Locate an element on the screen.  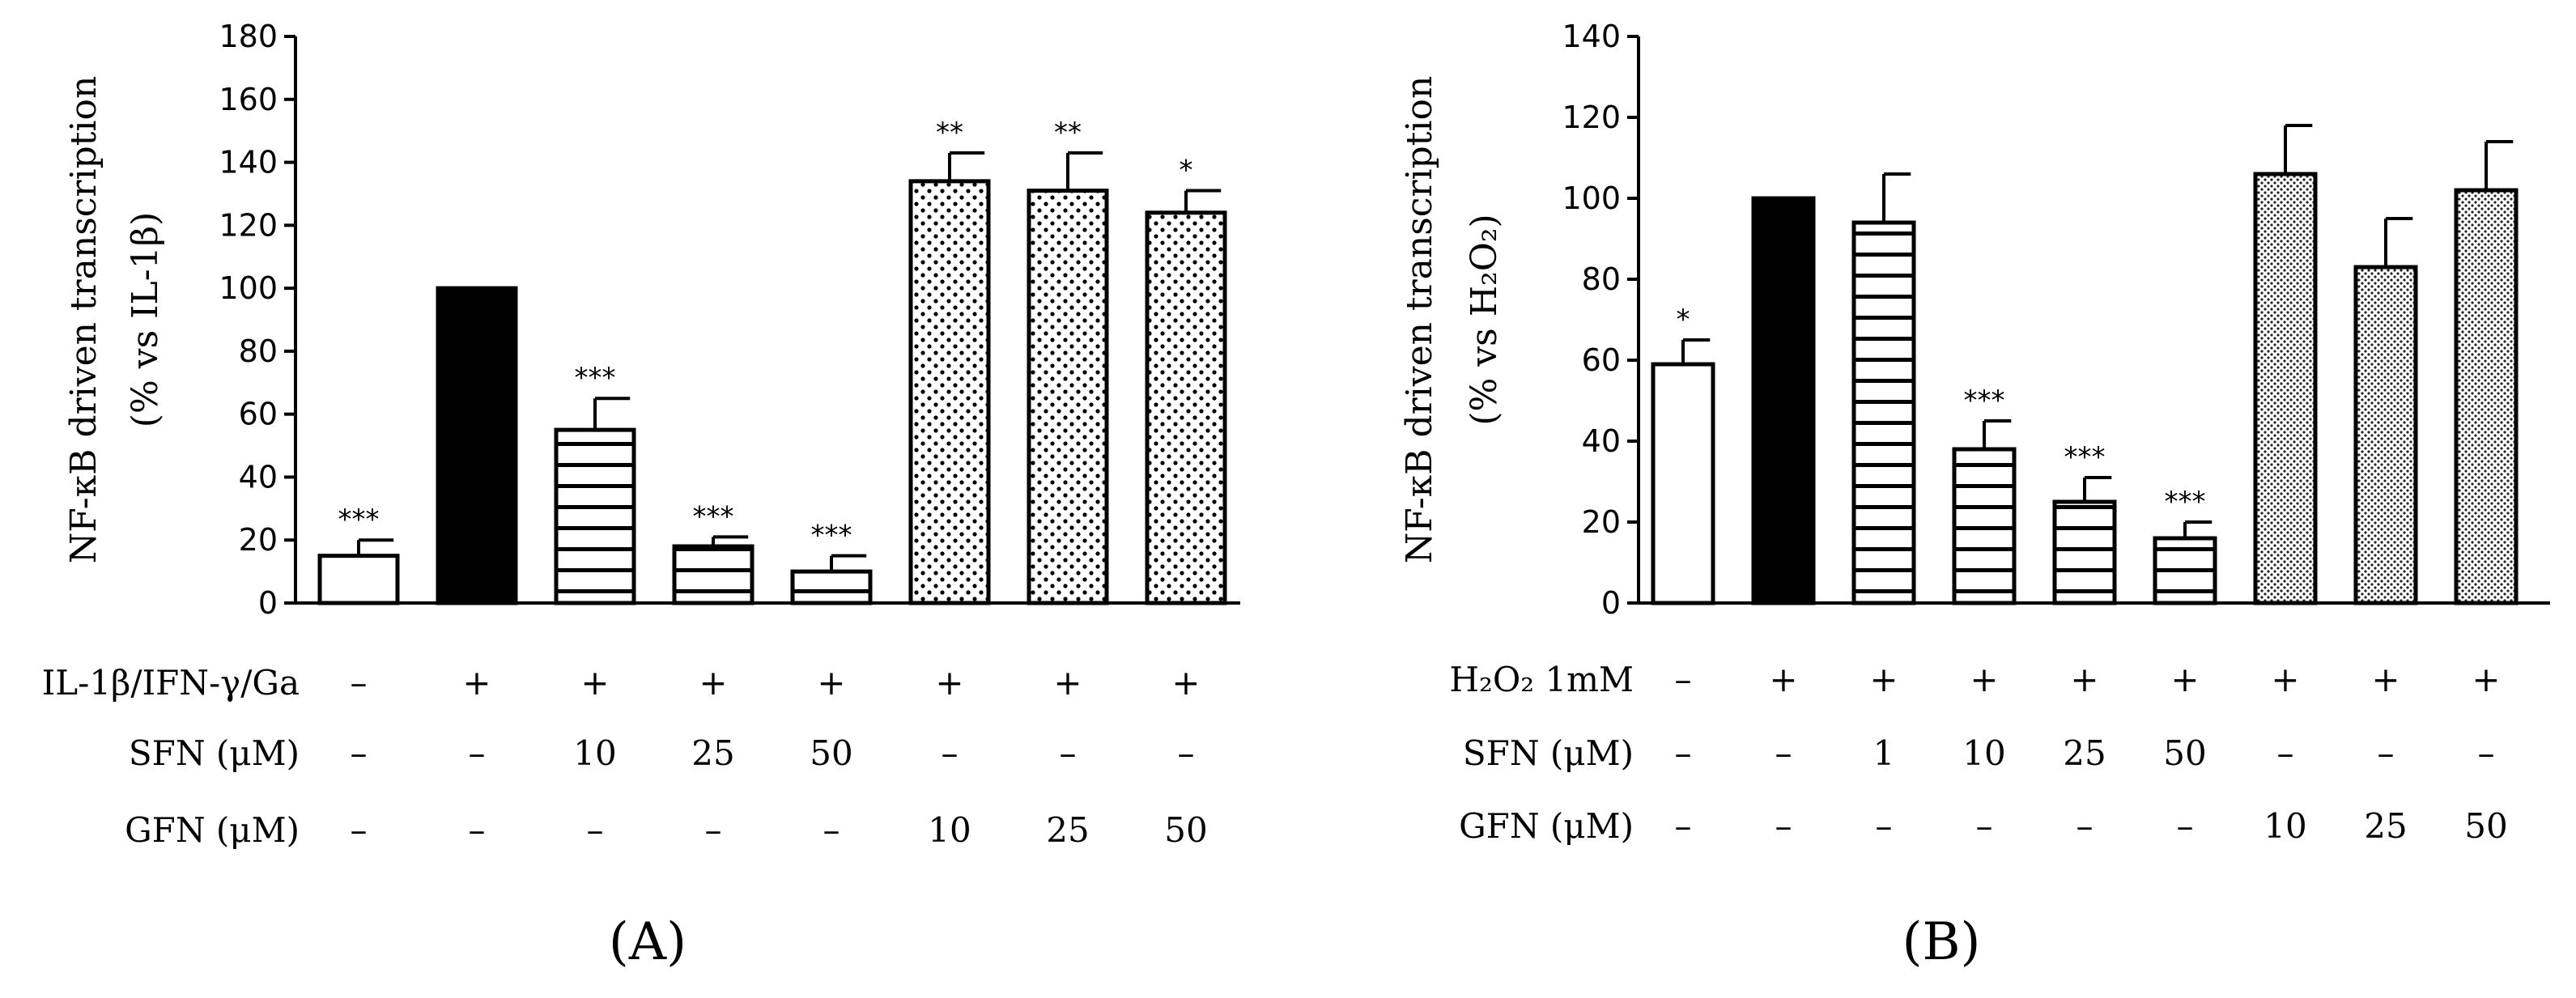
panel-b-panel-label: (B) is located at coordinates (1941, 942).